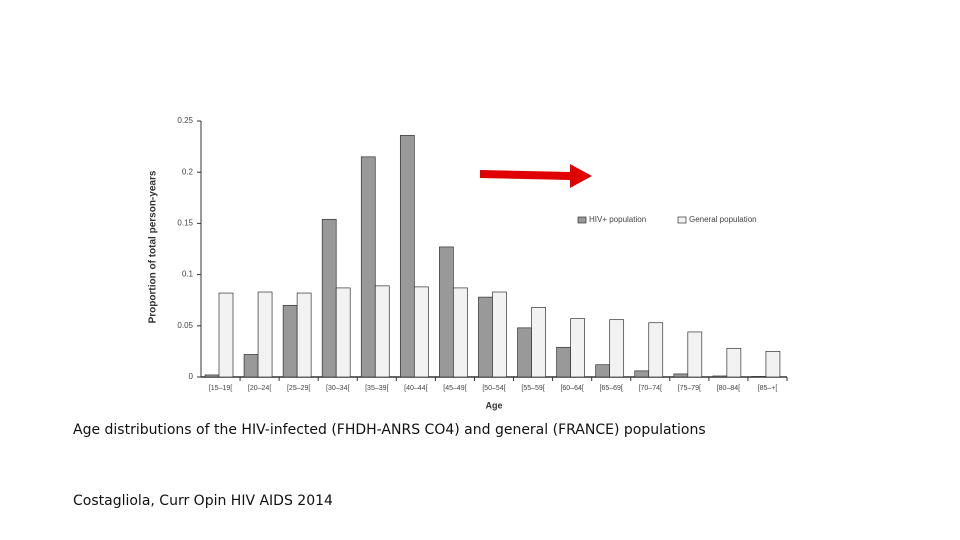 The image size is (960, 540). What do you see at coordinates (728, 388) in the screenshot?
I see `x-tick-label: [80–84[` at bounding box center [728, 388].